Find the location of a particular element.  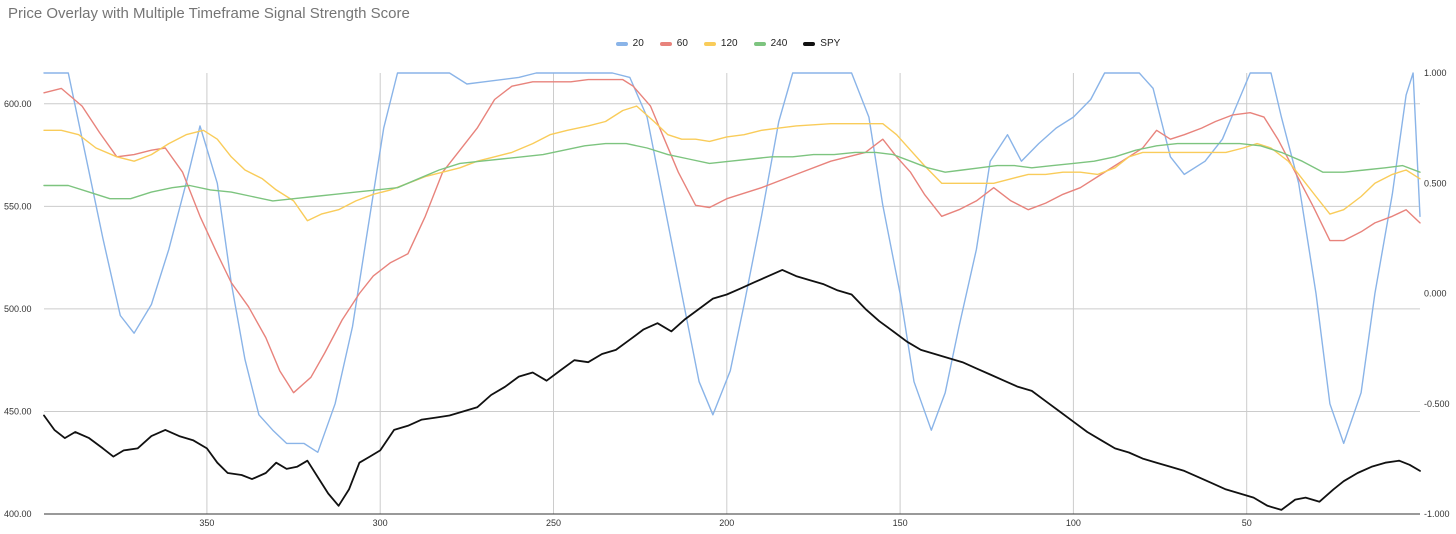

legend-label-spy: SPY is located at coordinates (830, 43).